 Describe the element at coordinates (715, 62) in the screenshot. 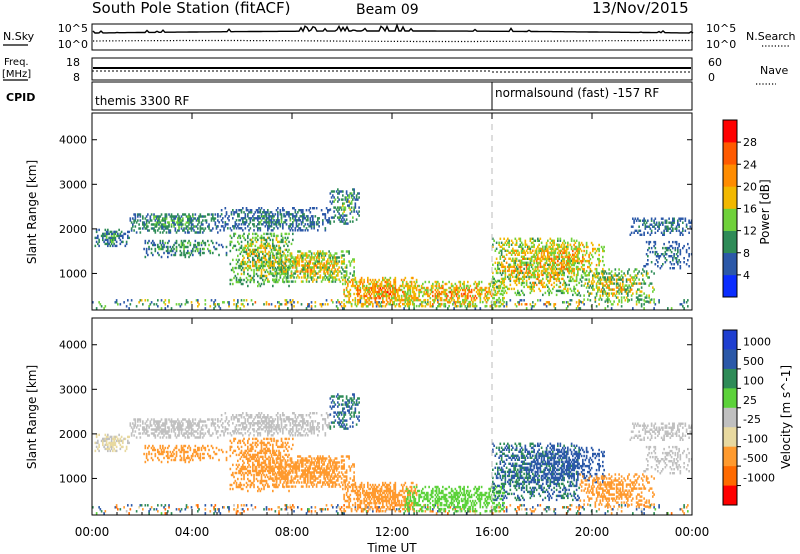

I see `nave-right-tick-high: 60` at that location.